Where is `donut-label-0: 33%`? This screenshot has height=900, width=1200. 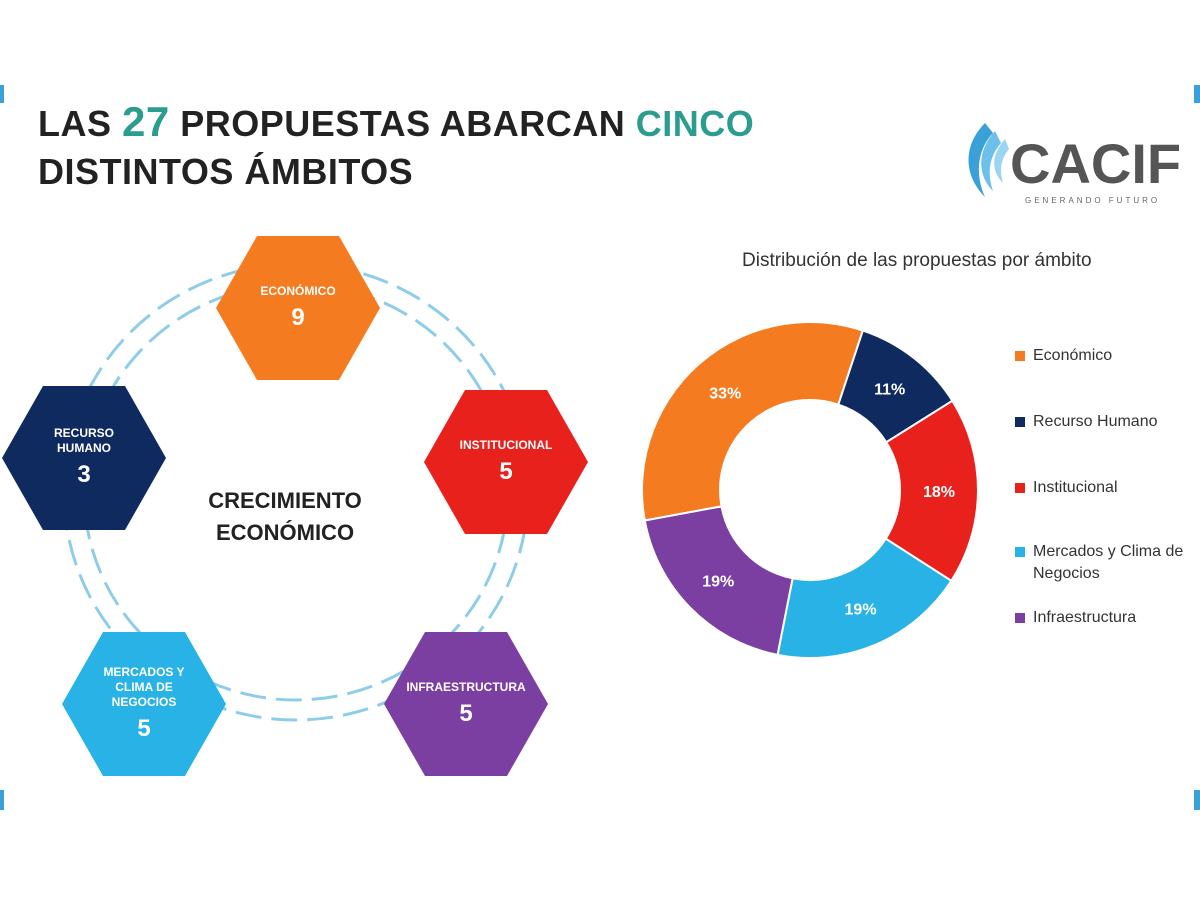 donut-label-0: 33% is located at coordinates (725, 394).